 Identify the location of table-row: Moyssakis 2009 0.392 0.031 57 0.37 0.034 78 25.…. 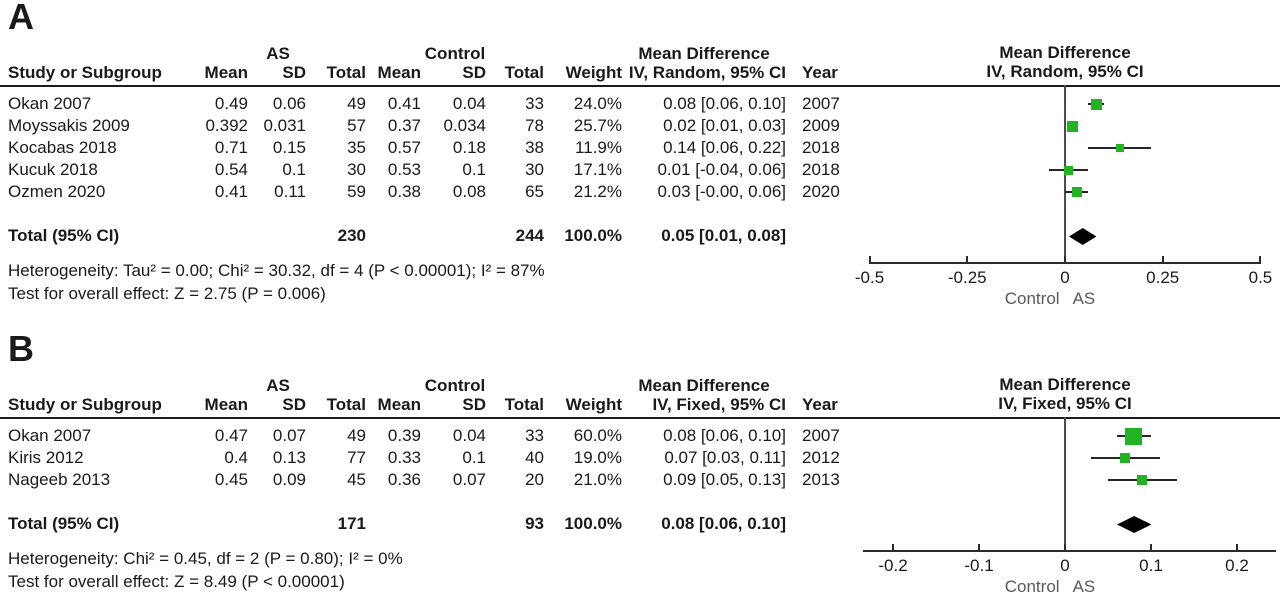
(429, 126).